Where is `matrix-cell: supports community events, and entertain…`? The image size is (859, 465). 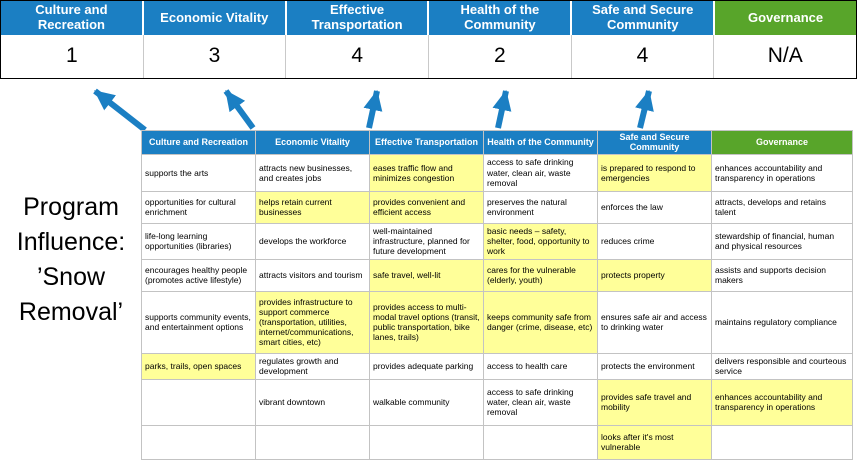
matrix-cell: supports community events, and entertain… is located at coordinates (198, 322).